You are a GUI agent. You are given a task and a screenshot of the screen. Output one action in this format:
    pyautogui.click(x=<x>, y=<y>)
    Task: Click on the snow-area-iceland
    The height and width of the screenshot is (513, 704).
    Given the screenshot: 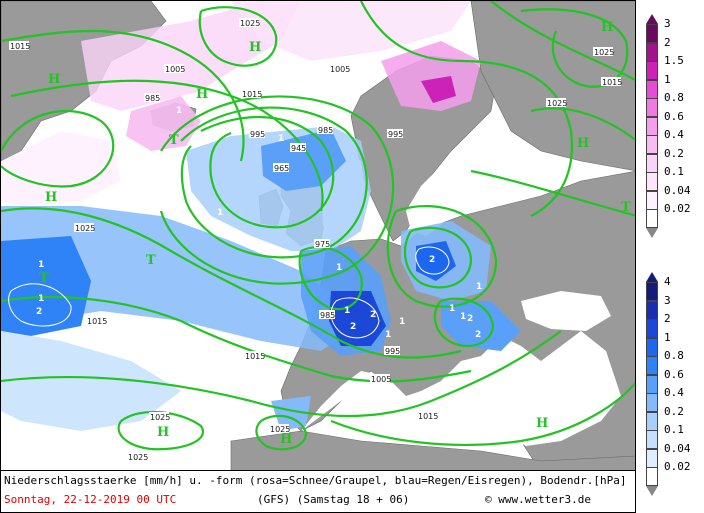 What is the action you would take?
    pyautogui.click(x=163, y=123)
    